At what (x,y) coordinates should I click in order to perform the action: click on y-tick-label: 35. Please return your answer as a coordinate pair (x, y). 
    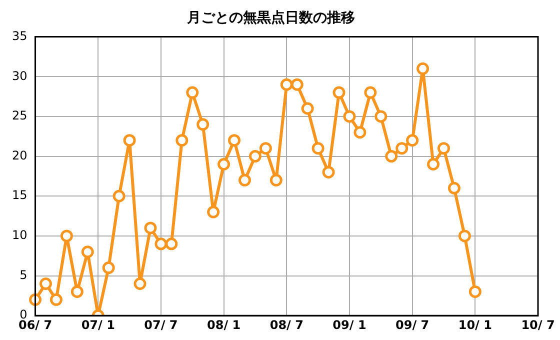
    Looking at the image, I should click on (20, 35).